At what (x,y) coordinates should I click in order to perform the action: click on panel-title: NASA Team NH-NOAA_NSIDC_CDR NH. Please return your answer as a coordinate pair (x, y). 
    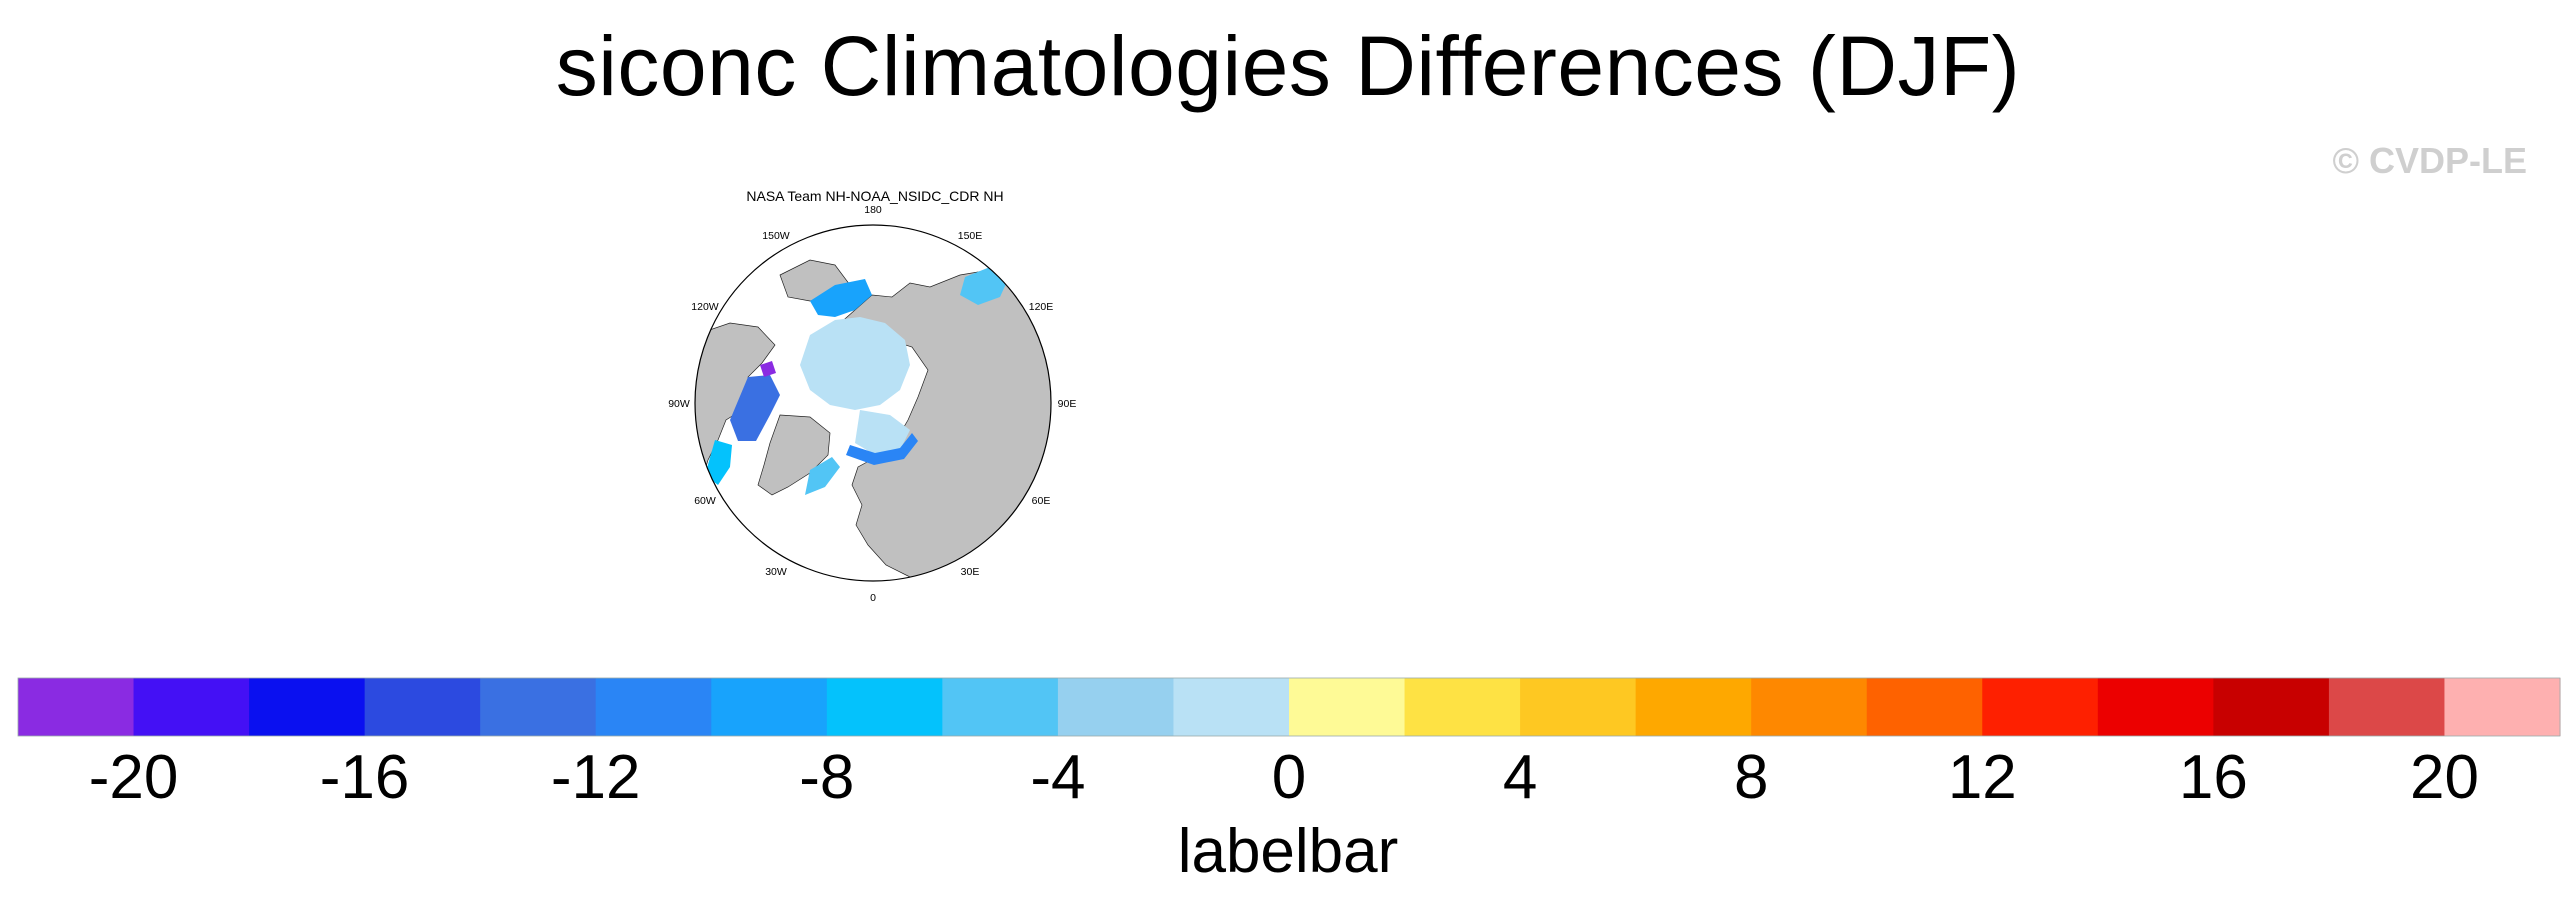
    Looking at the image, I should click on (875, 196).